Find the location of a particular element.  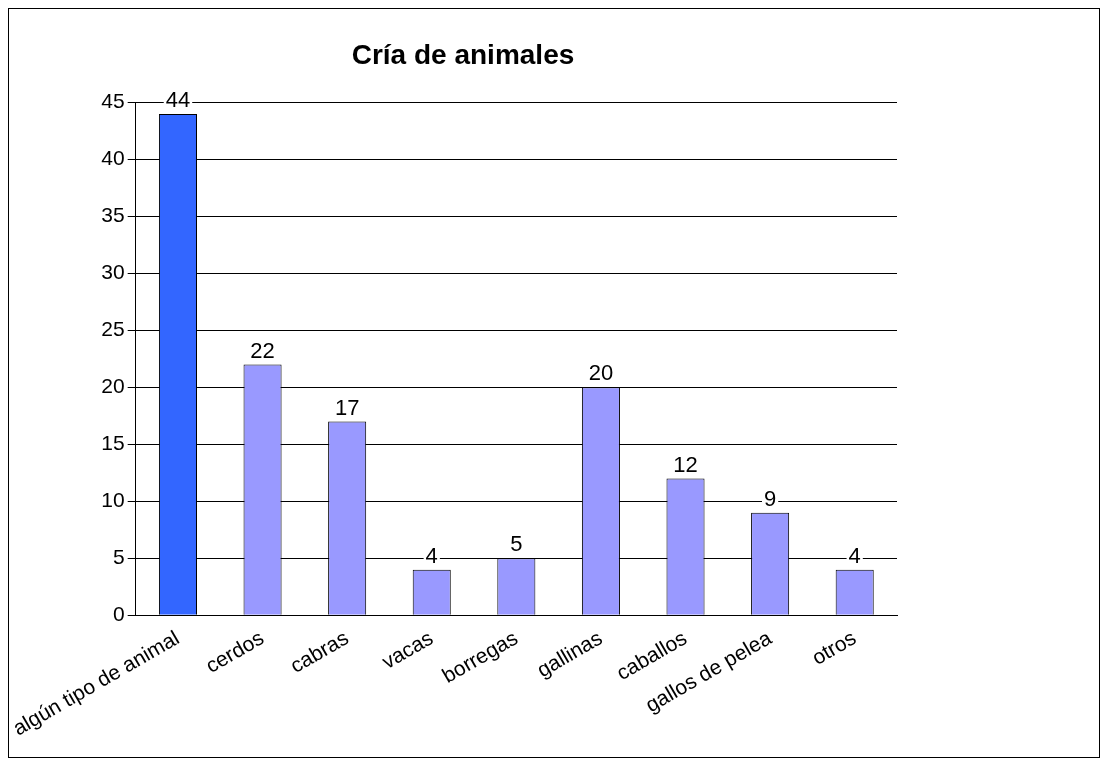

x-tick-label: vacas is located at coordinates (407, 649).